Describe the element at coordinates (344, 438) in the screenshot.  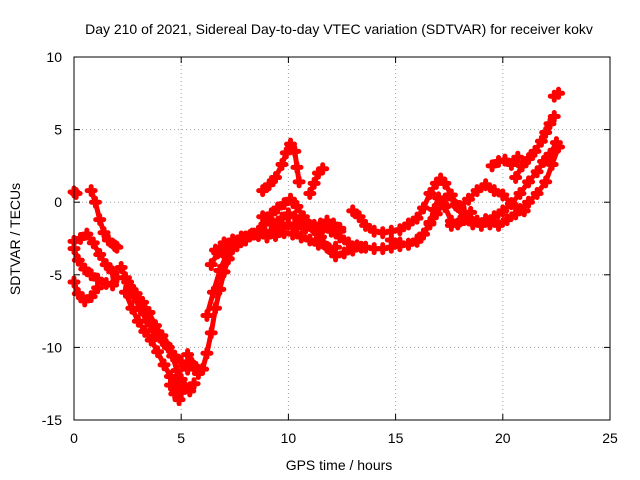
I see `x-tick-labels: 0 5 10 15 20 25` at that location.